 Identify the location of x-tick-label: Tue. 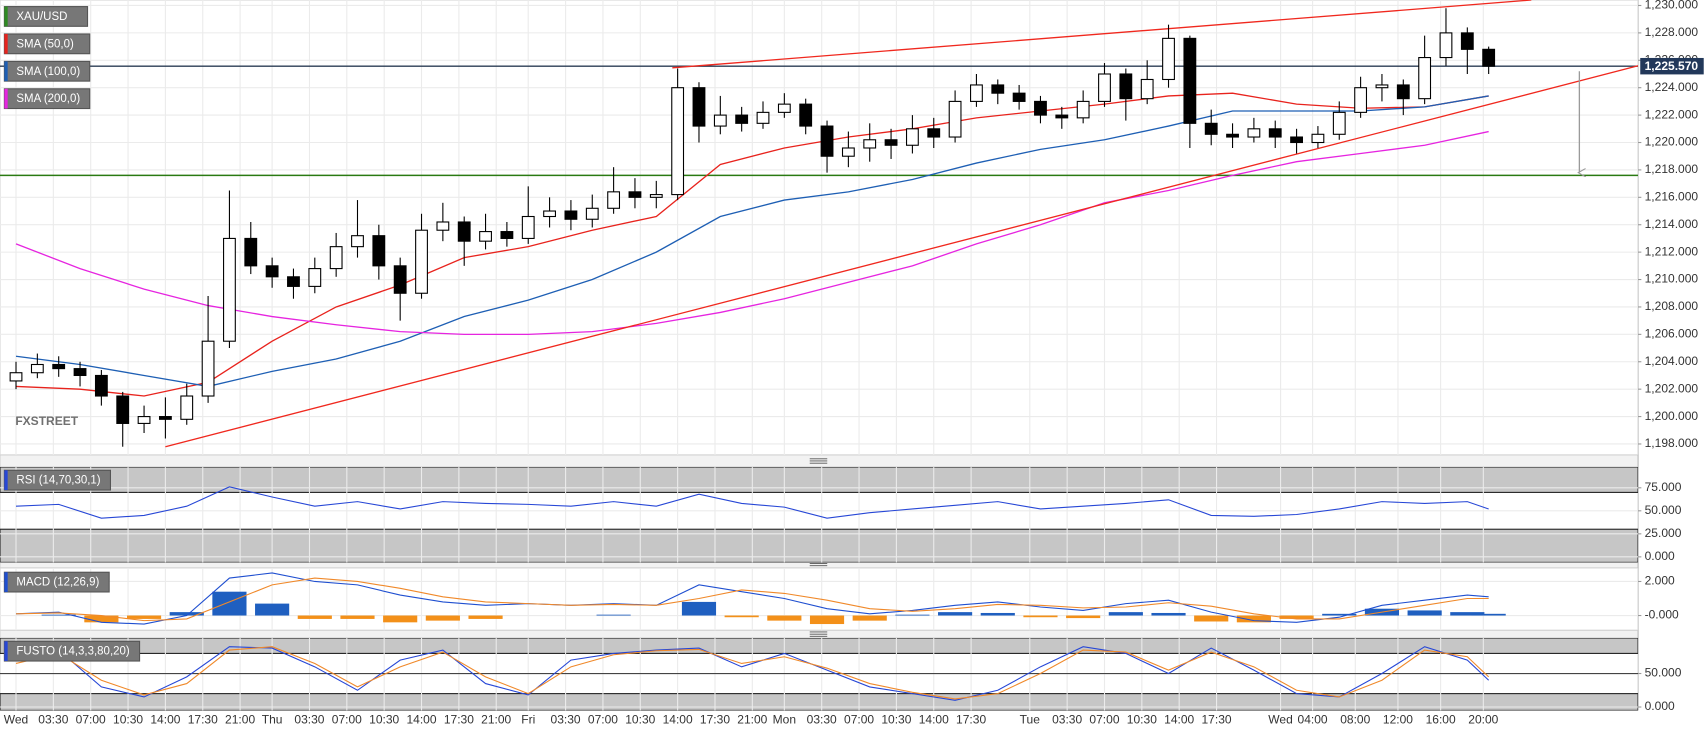
(1030, 719).